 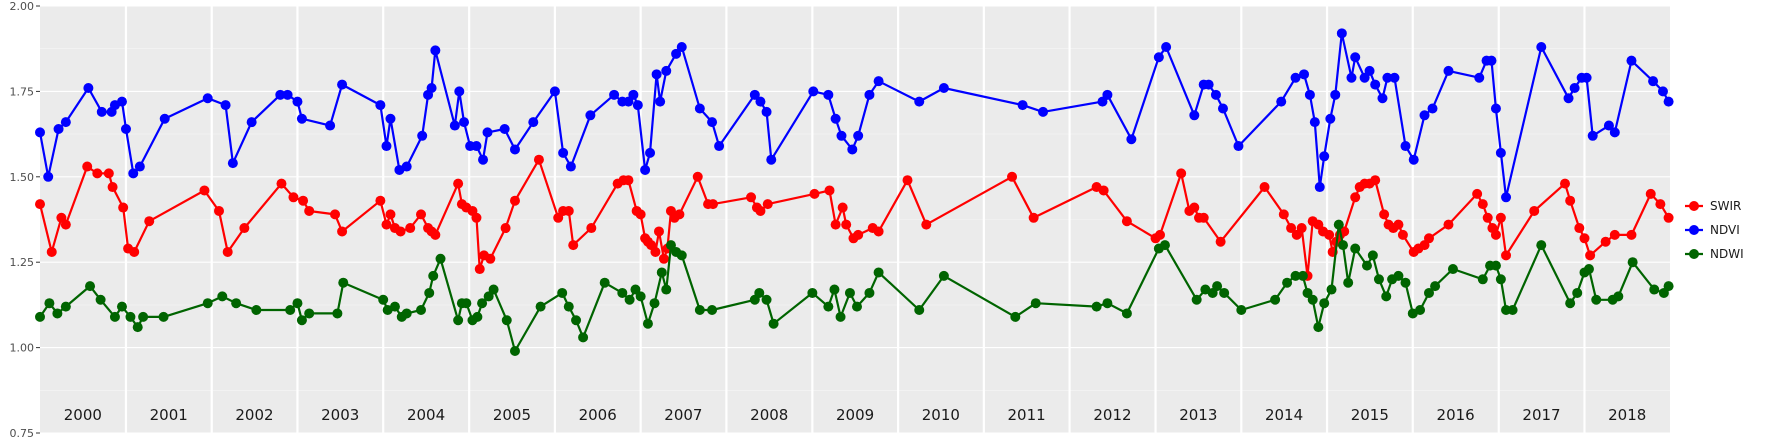 What do you see at coordinates (254, 415) in the screenshot?
I see `year-label: 2002` at bounding box center [254, 415].